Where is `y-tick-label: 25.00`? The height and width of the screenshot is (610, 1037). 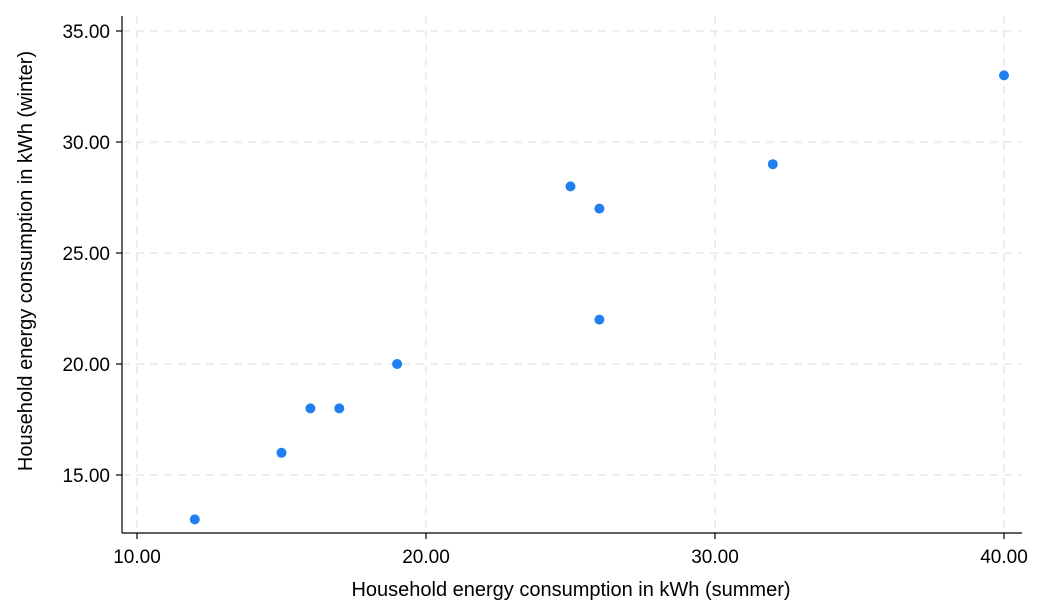 y-tick-label: 25.00 is located at coordinates (86, 254).